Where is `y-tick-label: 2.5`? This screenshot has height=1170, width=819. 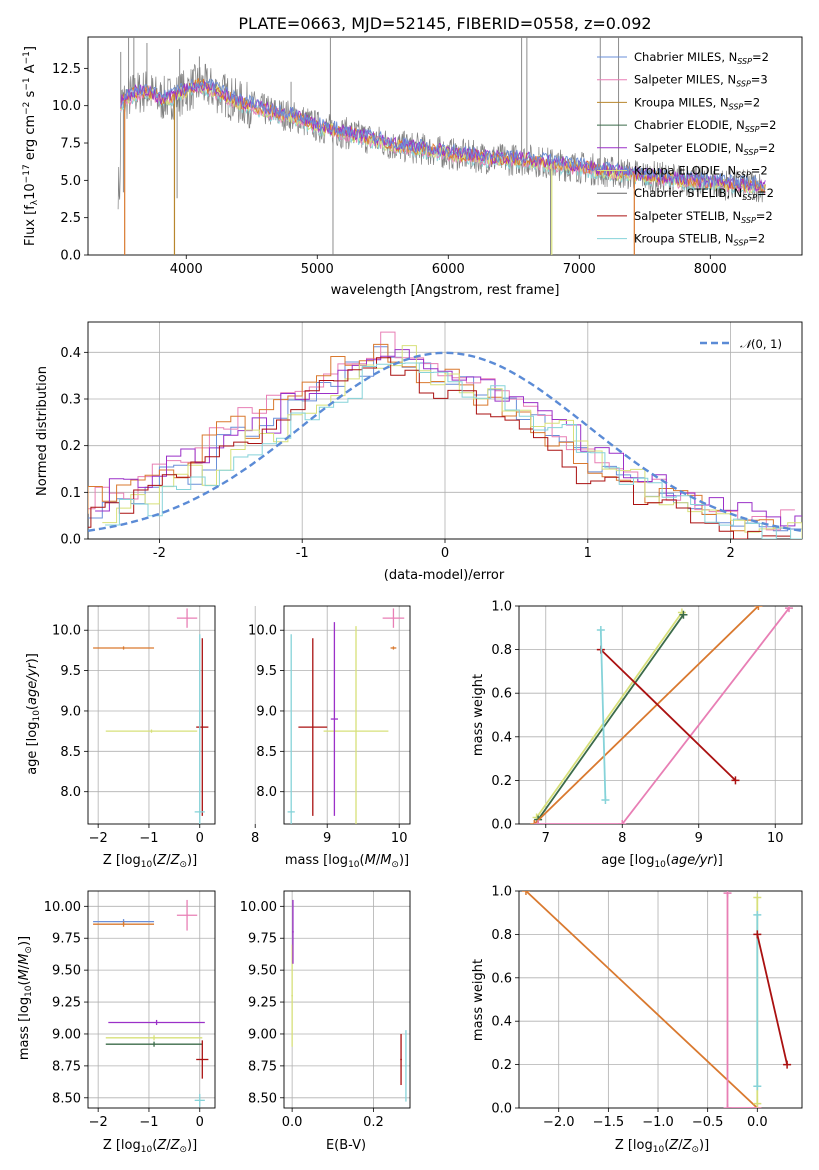
y-tick-label: 2.5 is located at coordinates (70, 218).